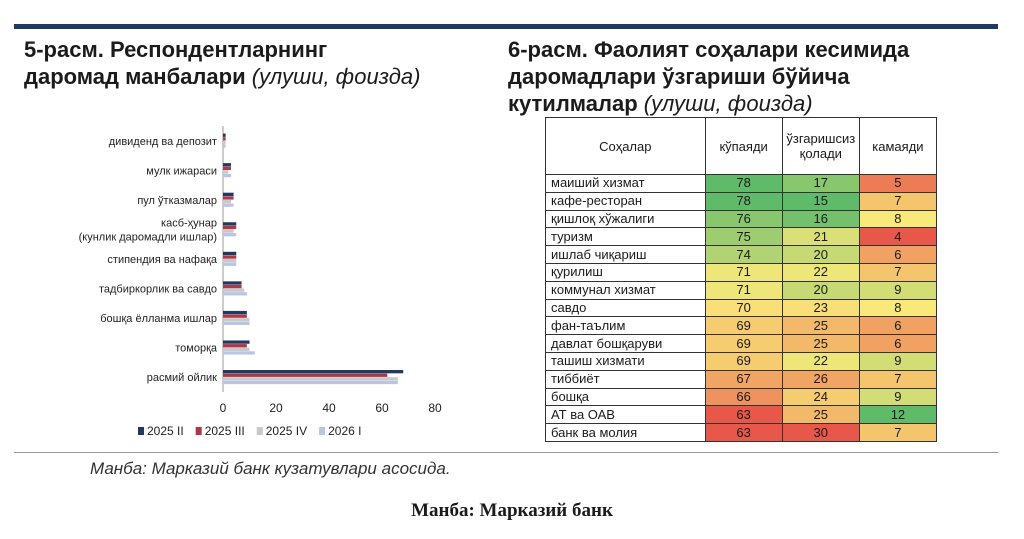  What do you see at coordinates (625, 219) in the screenshot?
I see `sector-name: қишлоқ хўжалиги` at bounding box center [625, 219].